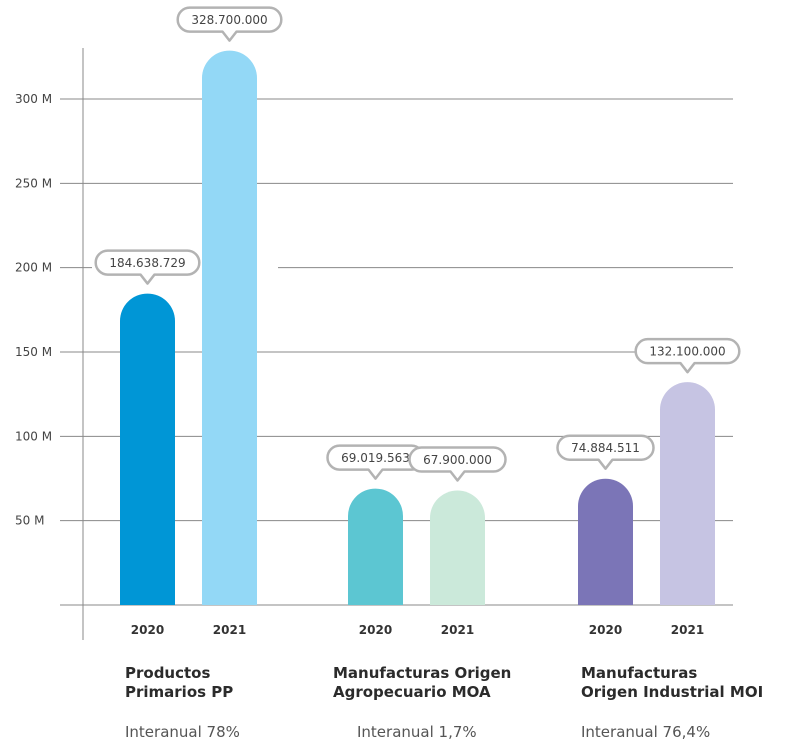  I want to click on data-label: 132.100.000, so click(687, 352).